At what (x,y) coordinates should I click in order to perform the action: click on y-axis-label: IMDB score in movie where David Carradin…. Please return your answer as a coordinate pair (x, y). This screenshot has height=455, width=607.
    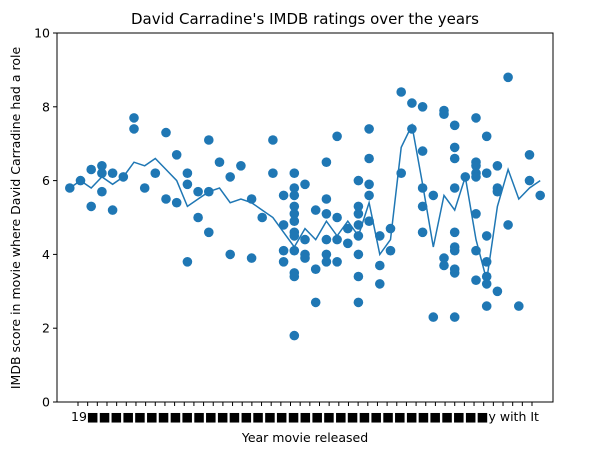
    Looking at the image, I should click on (15, 218).